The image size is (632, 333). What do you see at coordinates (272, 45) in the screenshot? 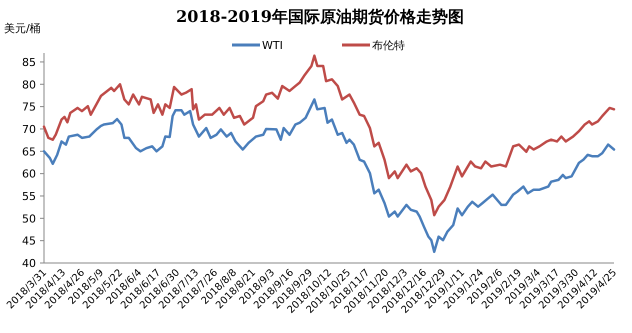
I see `legend-label: WTI` at bounding box center [272, 45].